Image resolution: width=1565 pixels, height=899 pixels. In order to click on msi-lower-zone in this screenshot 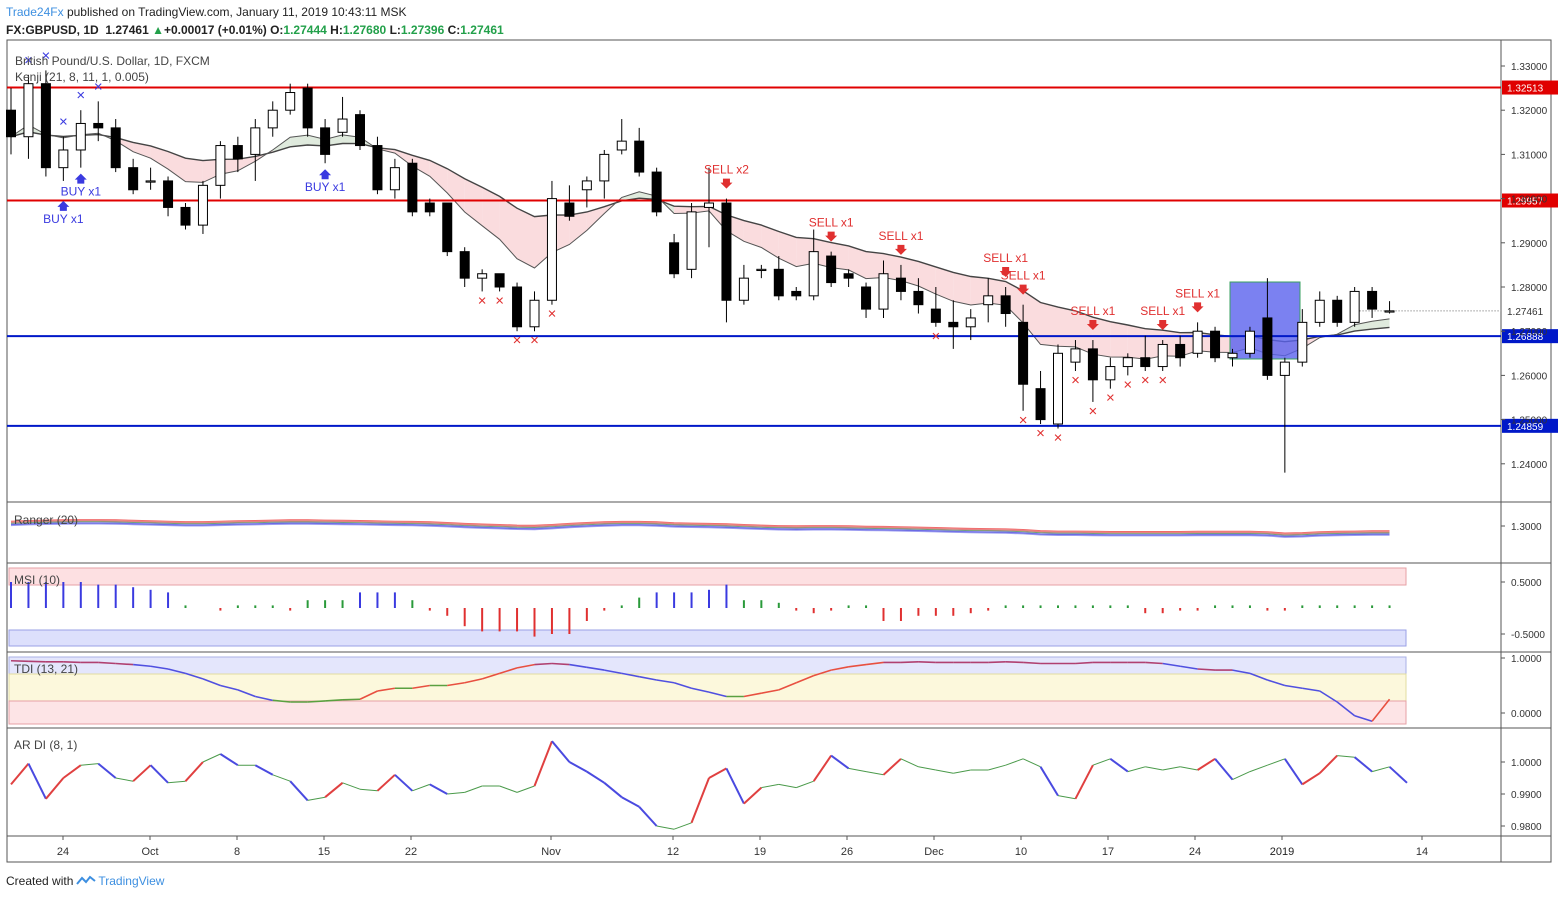, I will do `click(707, 638)`.